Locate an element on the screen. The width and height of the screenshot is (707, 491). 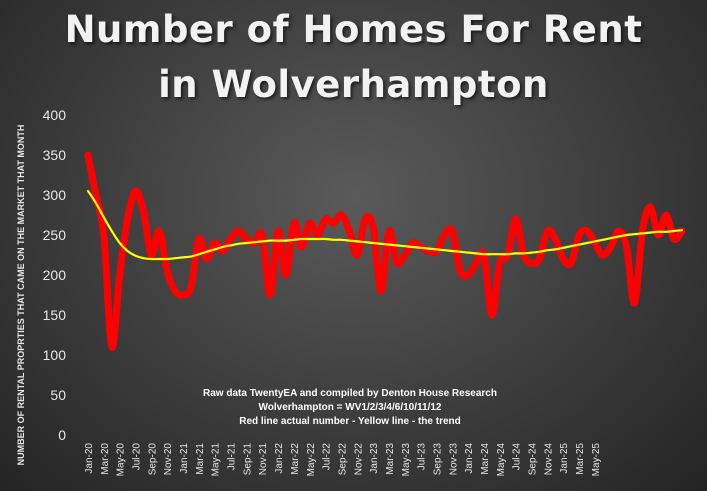
x-tick-label: May-21 is located at coordinates (216, 460).